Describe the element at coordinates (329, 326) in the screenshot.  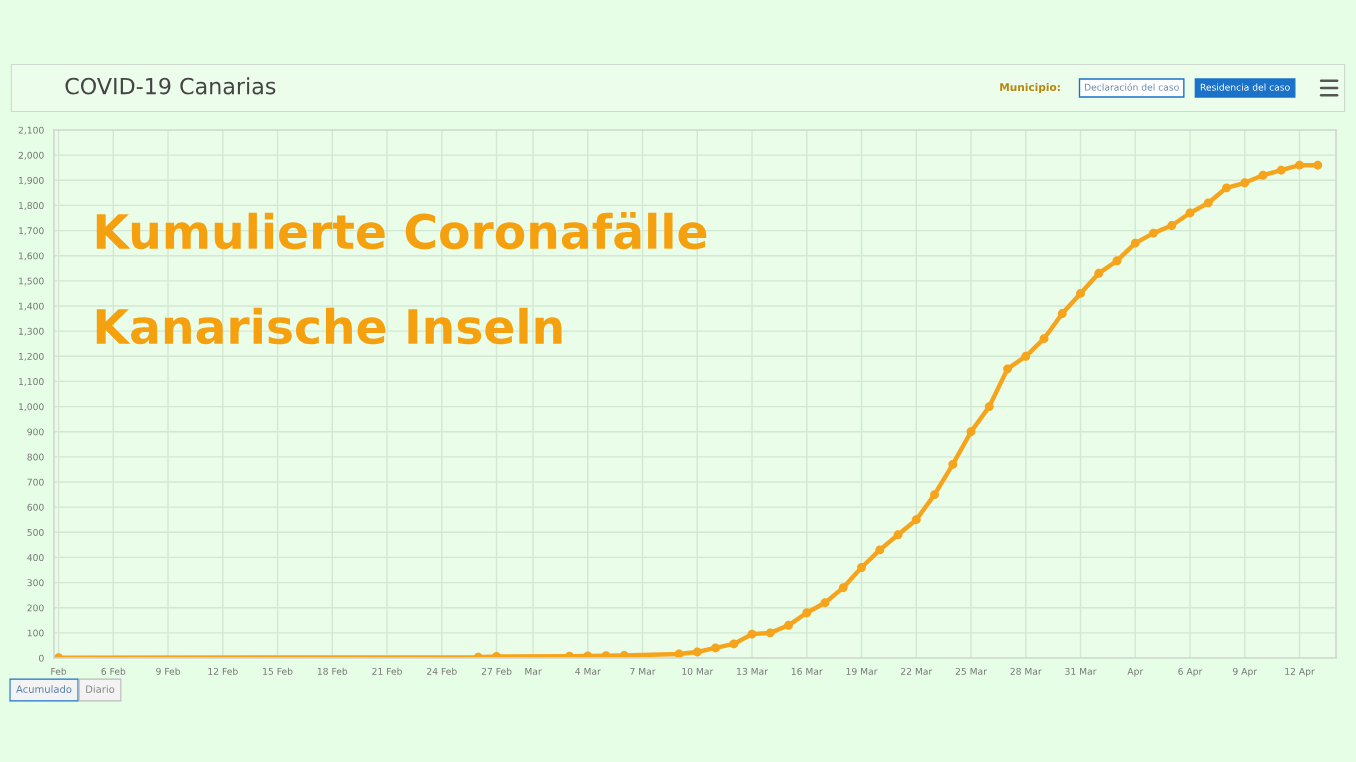
I see `annotation: Kanarische Inseln` at that location.